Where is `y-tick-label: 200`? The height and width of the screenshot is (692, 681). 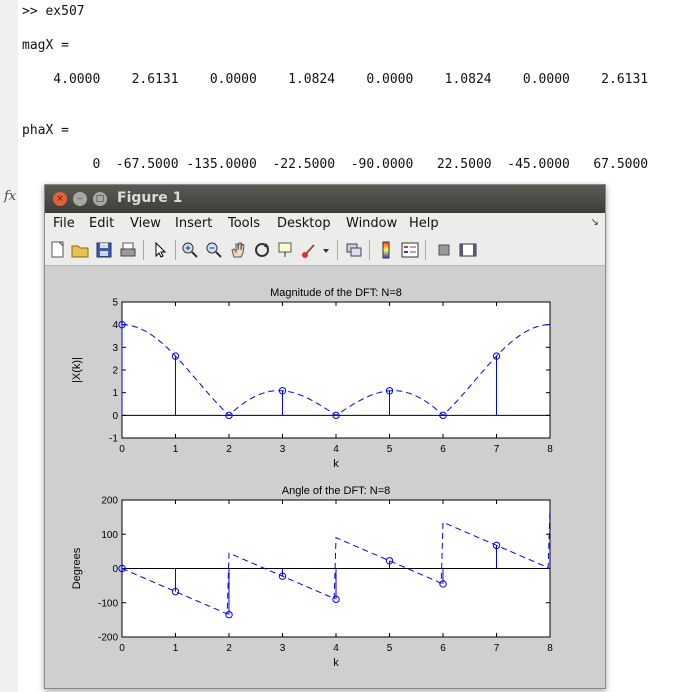 y-tick-label: 200 is located at coordinates (109, 501).